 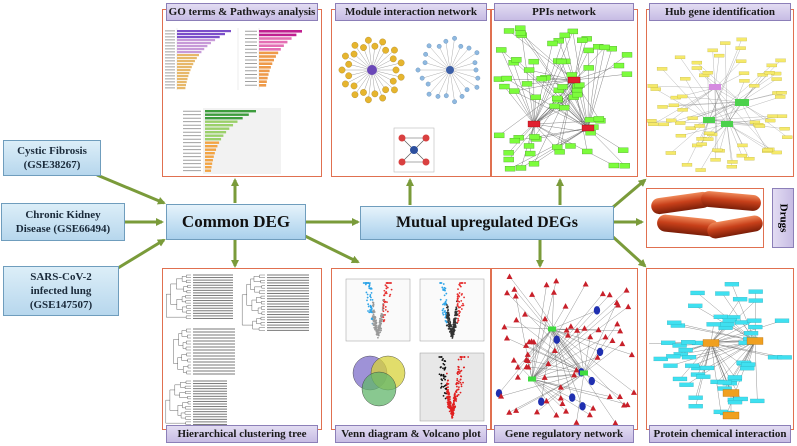 I want to click on pci-header: Protein chemical interaction, so click(x=720, y=434).